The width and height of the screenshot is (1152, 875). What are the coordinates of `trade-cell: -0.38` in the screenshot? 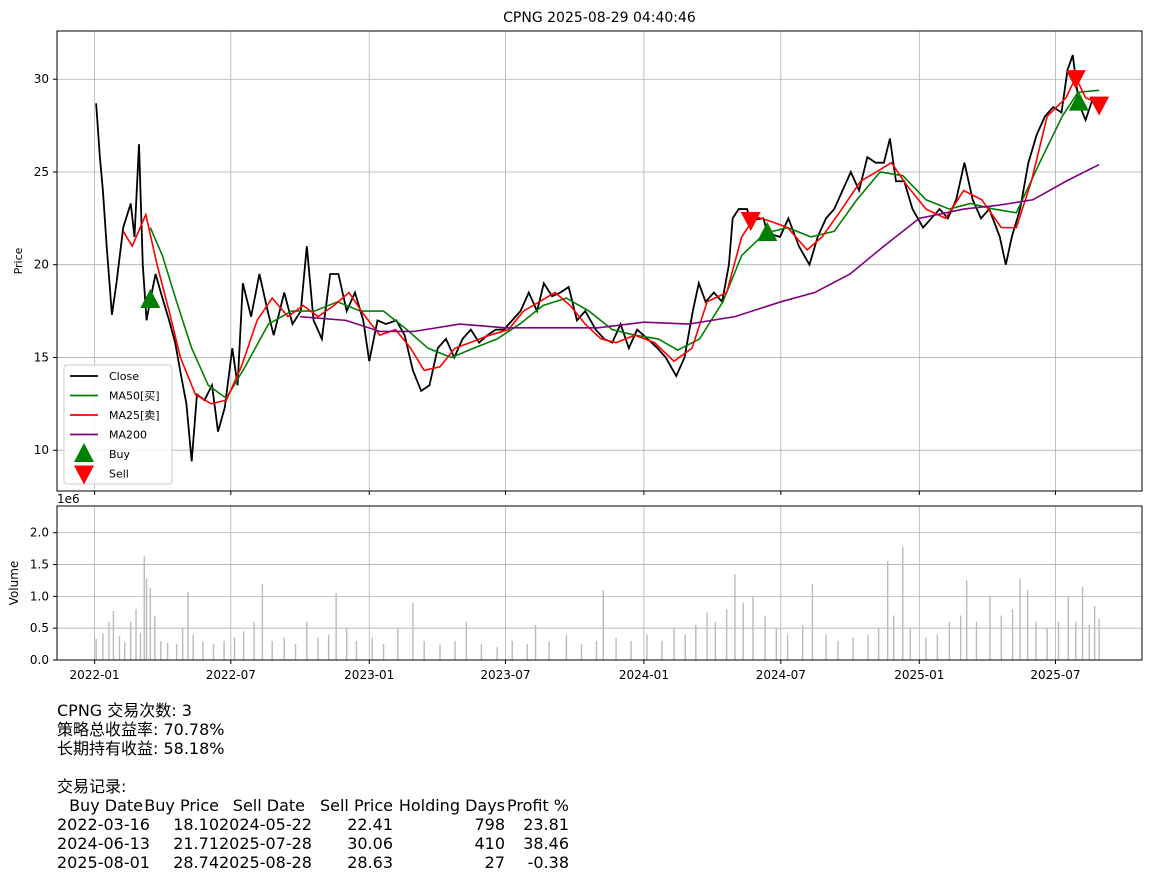 It's located at (548, 862).